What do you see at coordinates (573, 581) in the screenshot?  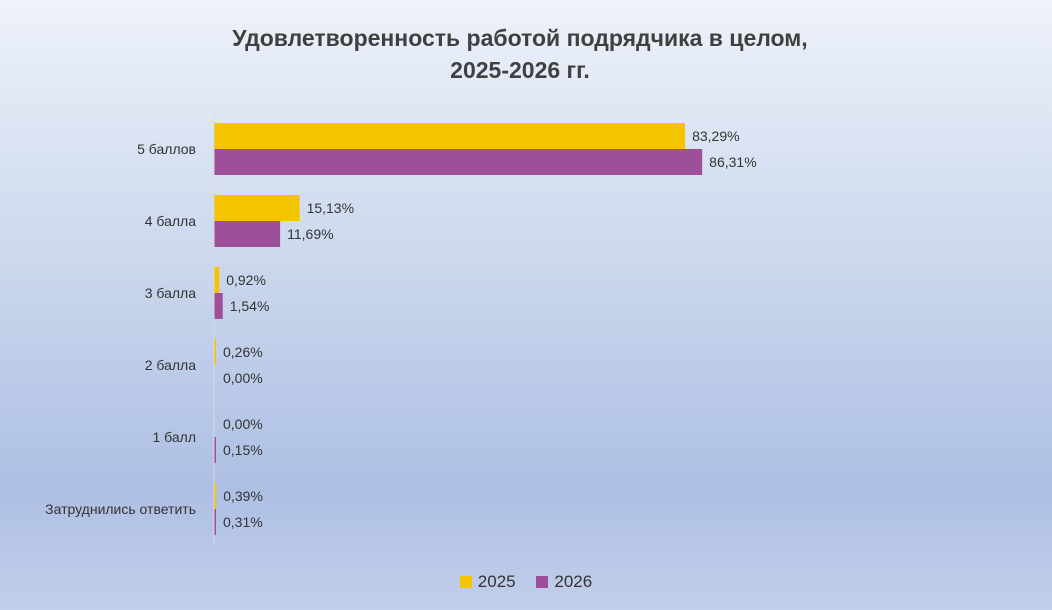 I see `legend-label-2026: 2026` at bounding box center [573, 581].